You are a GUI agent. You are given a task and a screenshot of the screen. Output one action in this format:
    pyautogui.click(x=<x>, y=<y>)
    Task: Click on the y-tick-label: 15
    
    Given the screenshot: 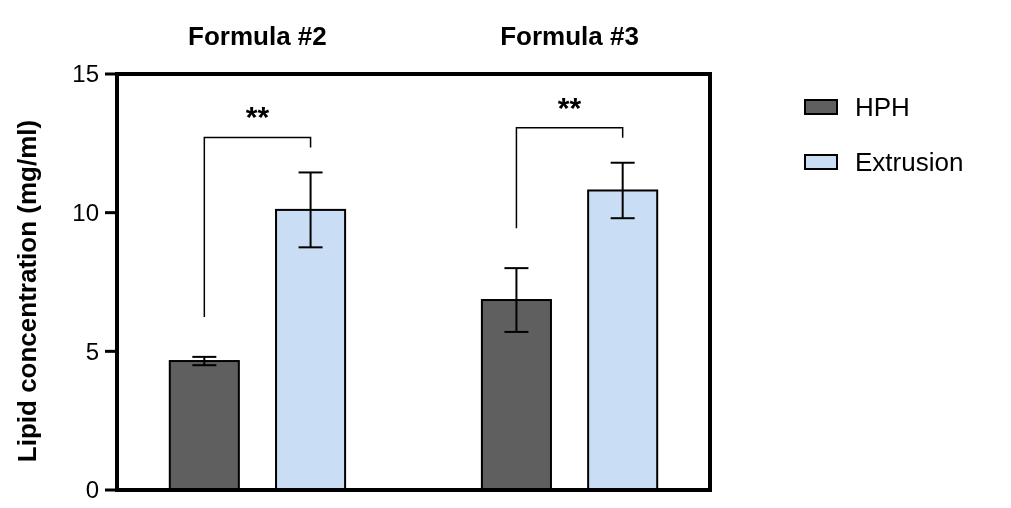 What is the action you would take?
    pyautogui.click(x=85, y=74)
    